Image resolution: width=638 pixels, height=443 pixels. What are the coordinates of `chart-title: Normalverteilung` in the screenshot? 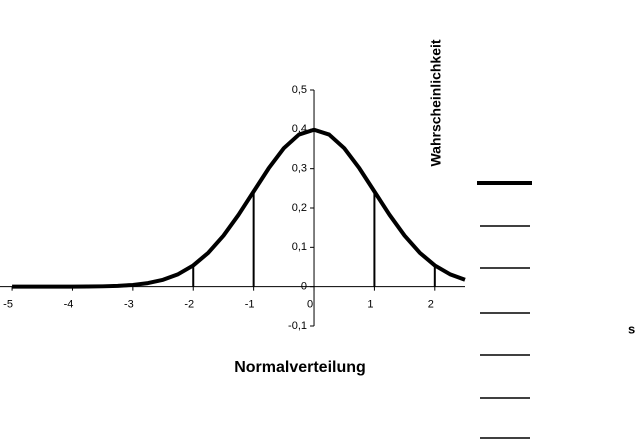 It's located at (300, 367).